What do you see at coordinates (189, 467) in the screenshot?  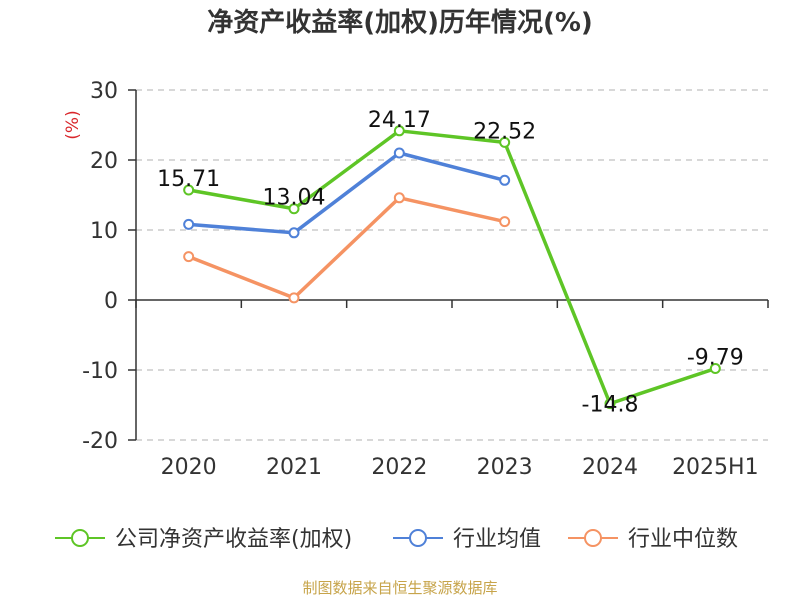 I see `x-tick-label: 2020` at bounding box center [189, 467].